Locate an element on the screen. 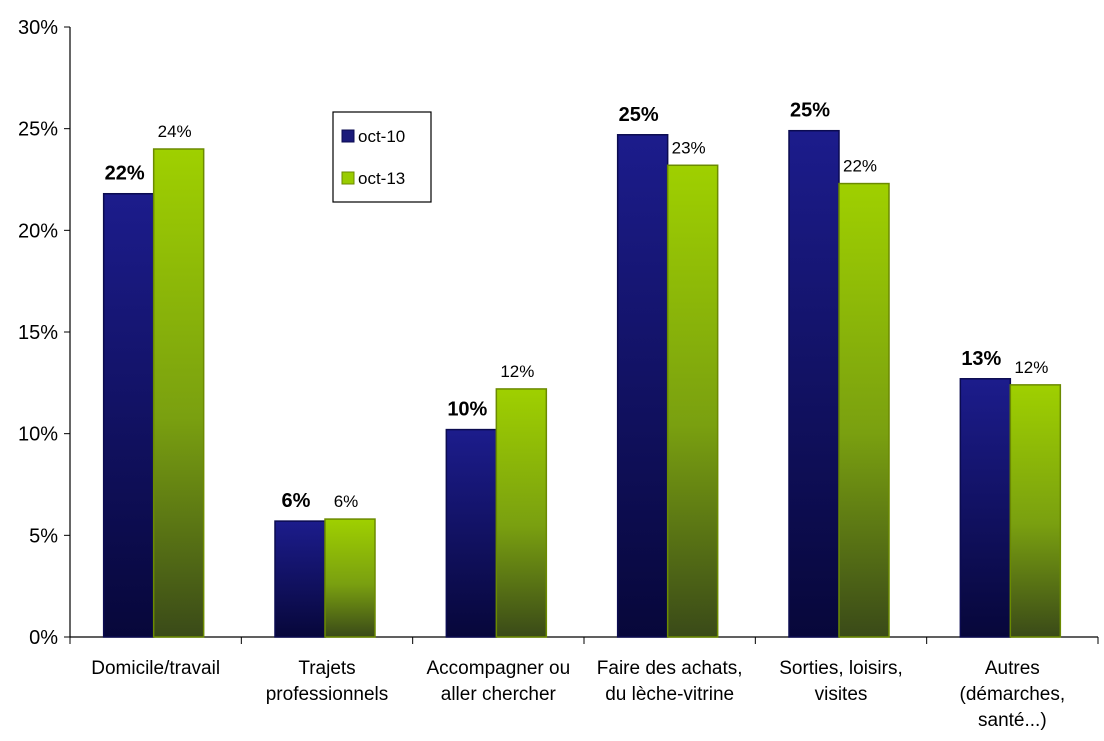 The height and width of the screenshot is (741, 1104). x-tick-label: visites is located at coordinates (841, 694).